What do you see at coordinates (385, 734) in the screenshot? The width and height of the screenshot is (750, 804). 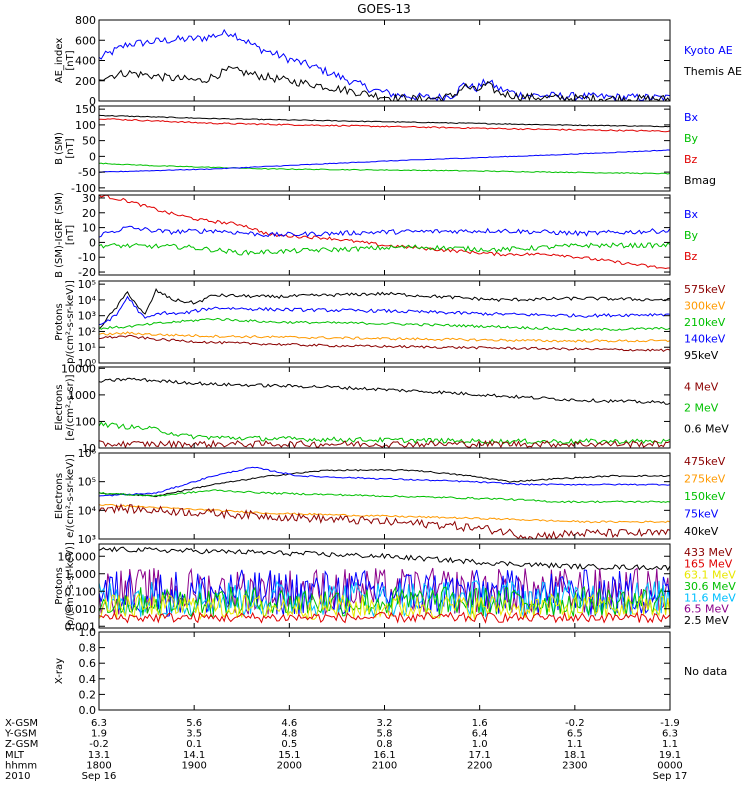 I see `ephemeris-value: 5.8` at bounding box center [385, 734].